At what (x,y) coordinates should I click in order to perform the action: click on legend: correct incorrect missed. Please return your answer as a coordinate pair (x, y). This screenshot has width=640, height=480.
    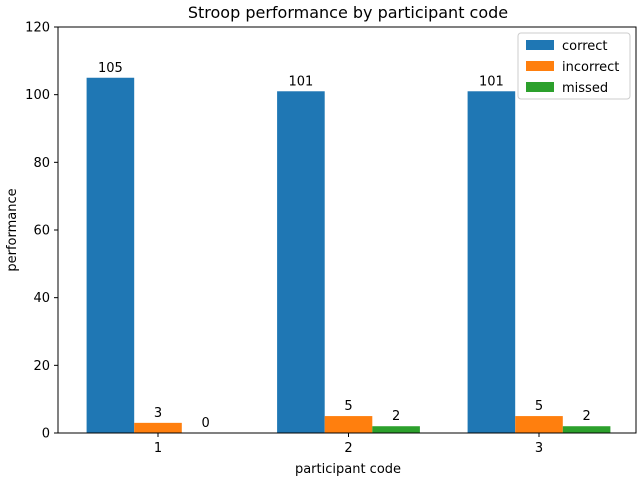
    Looking at the image, I should click on (574, 66).